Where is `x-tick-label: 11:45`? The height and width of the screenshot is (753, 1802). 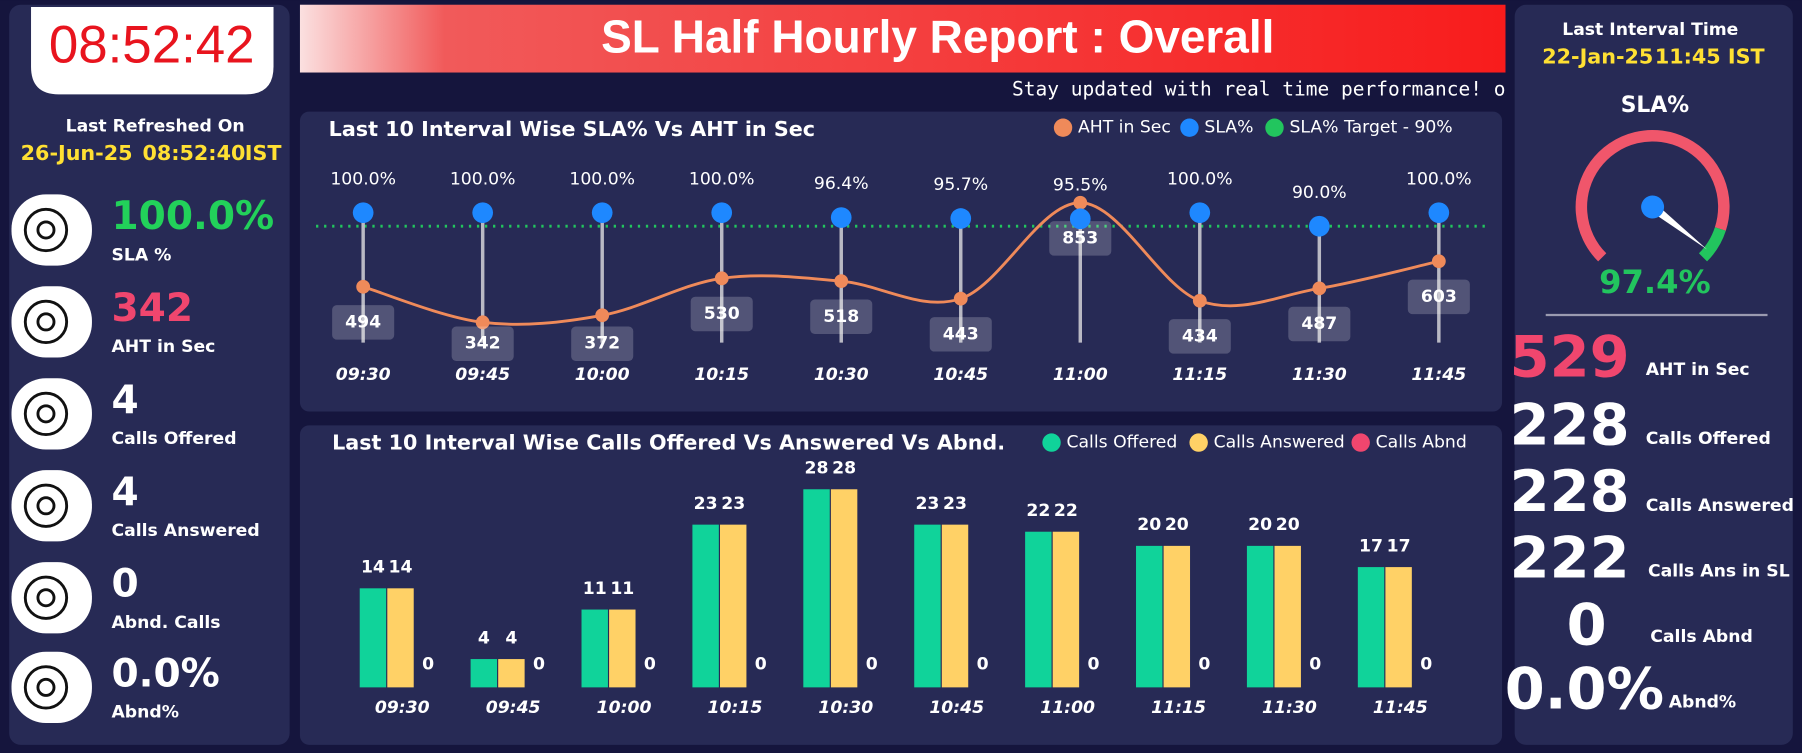
x-tick-label: 11:45 is located at coordinates (1400, 708).